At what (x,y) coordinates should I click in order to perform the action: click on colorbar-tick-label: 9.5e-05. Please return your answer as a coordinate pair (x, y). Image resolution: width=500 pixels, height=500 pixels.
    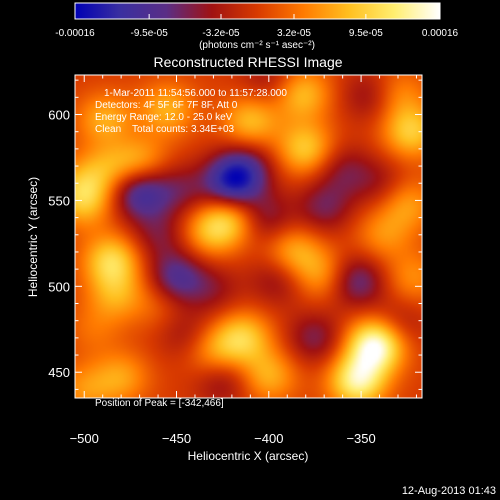
    Looking at the image, I should click on (366, 33).